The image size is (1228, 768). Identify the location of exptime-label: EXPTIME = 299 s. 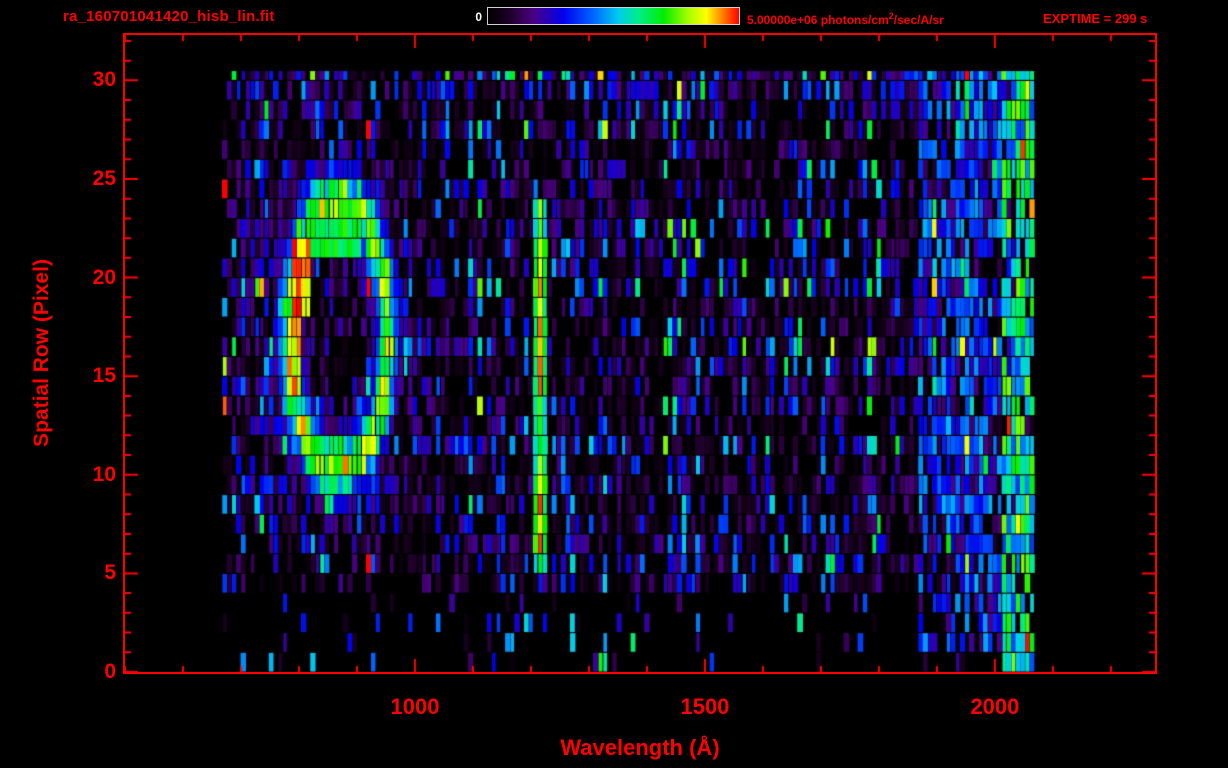
(1095, 18).